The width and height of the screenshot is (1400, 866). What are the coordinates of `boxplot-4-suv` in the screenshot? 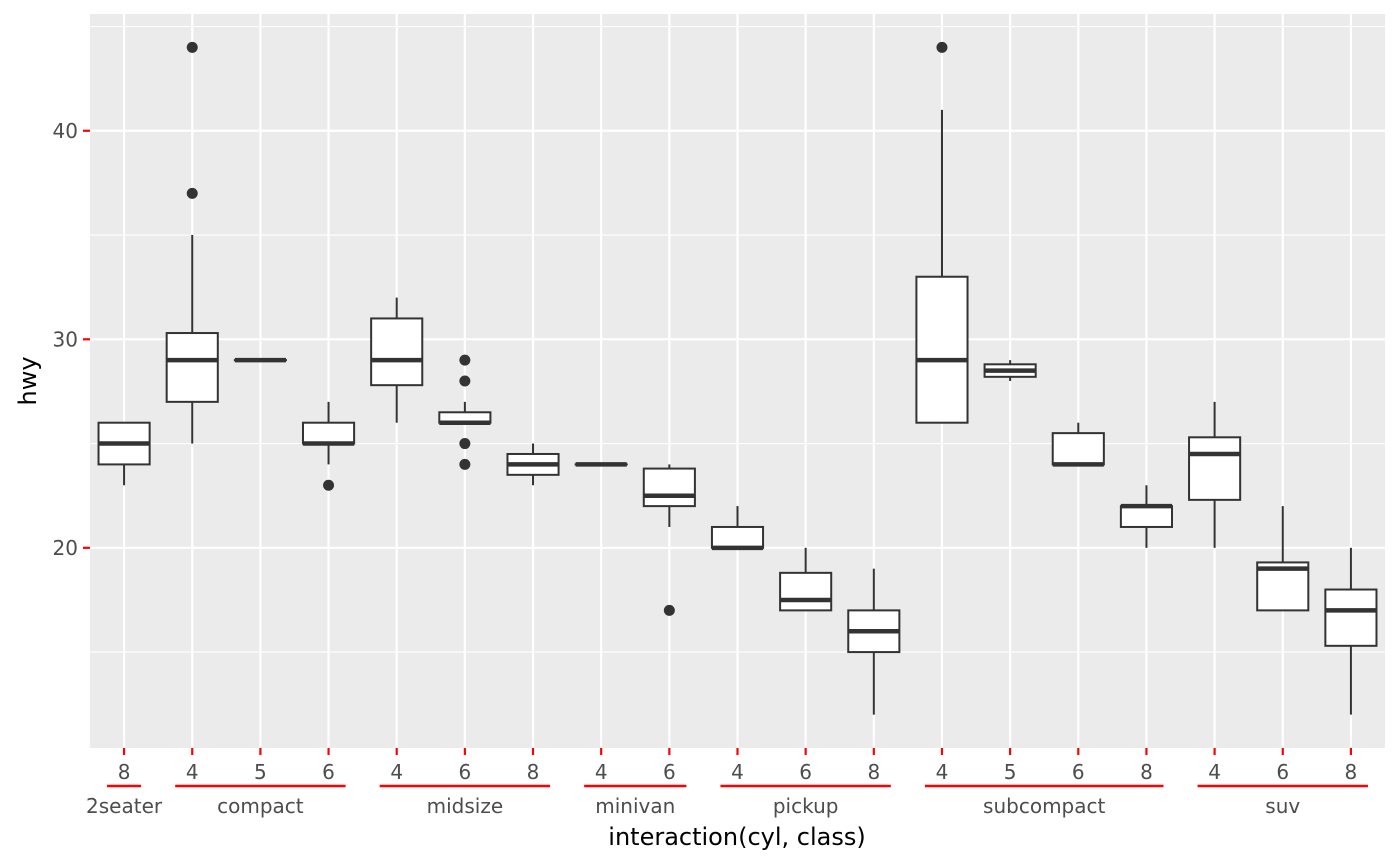 It's located at (1215, 474).